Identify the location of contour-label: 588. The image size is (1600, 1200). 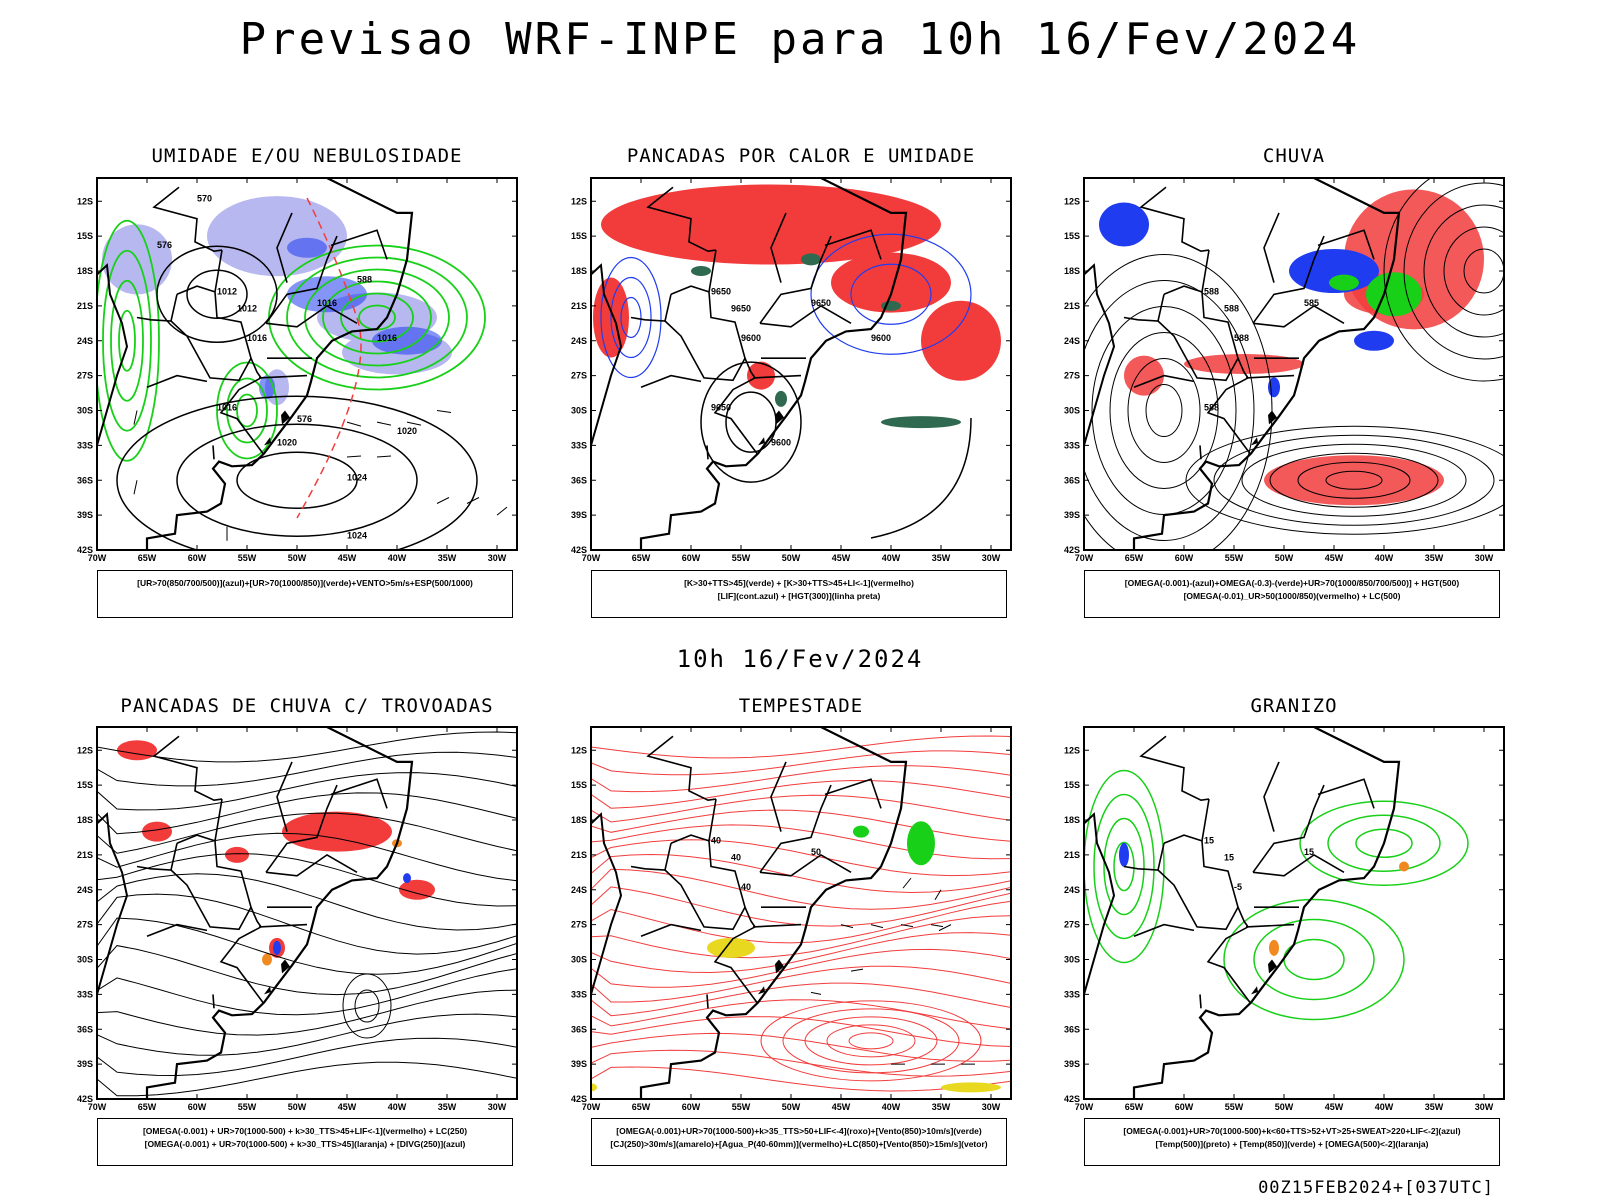
(364, 280).